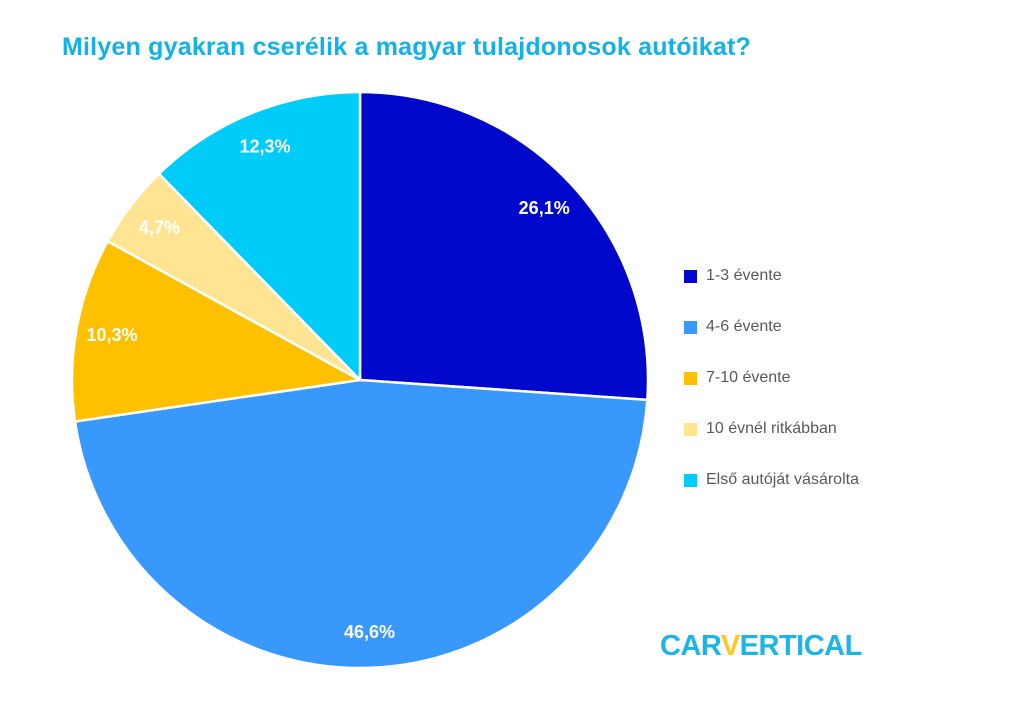 This screenshot has width=1036, height=706. I want to click on carvertical-logo: CARVERTICAL, so click(761, 646).